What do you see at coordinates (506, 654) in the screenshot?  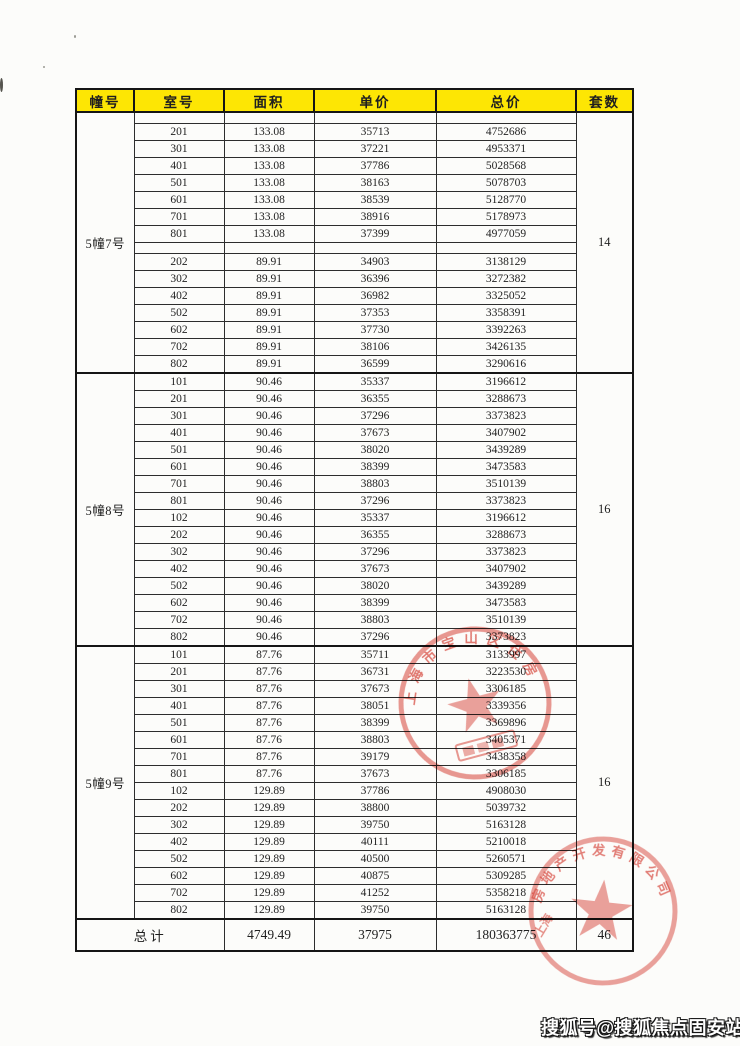 I see `table-cell: 3133997` at bounding box center [506, 654].